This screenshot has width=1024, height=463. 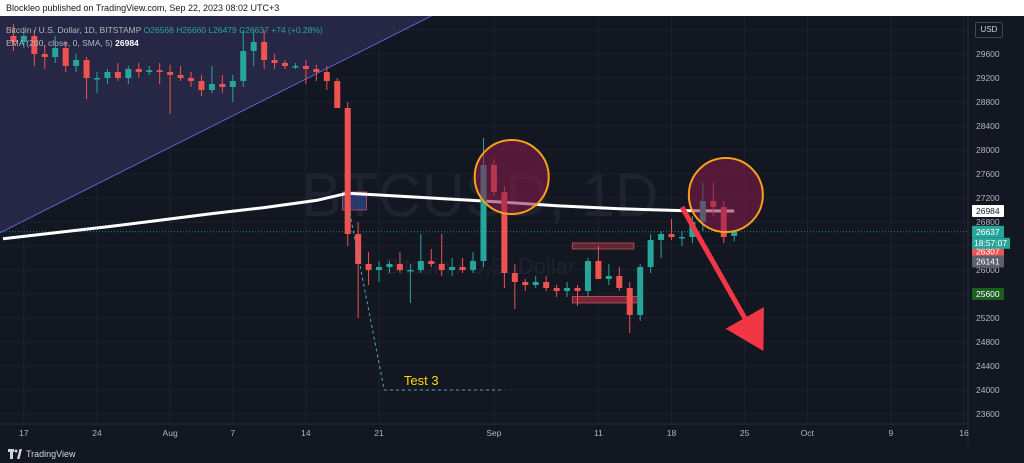 What do you see at coordinates (988, 366) in the screenshot?
I see `y-tick-label: 24400` at bounding box center [988, 366].